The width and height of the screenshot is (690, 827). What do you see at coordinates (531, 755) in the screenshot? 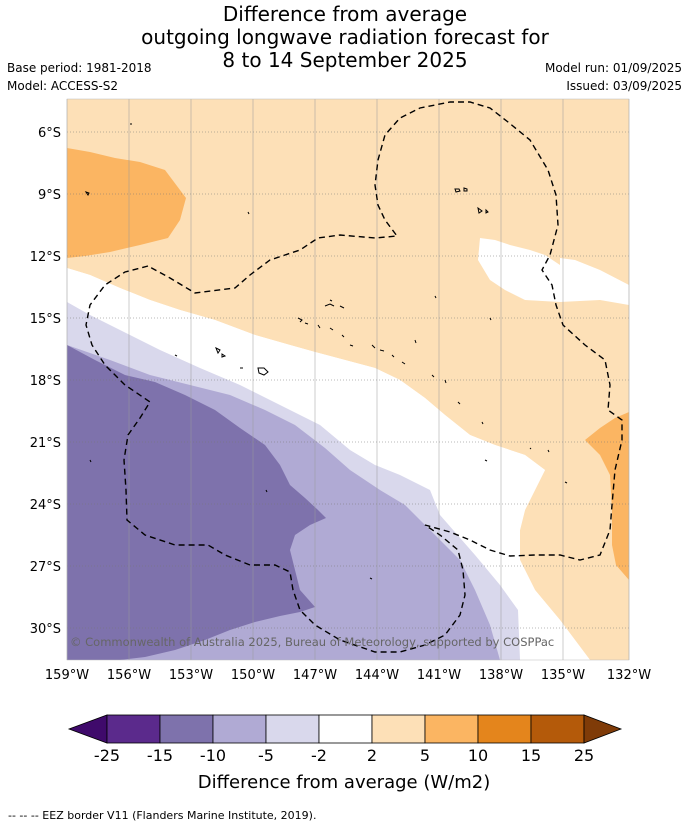
I see `colorbar-tick-label: 15` at bounding box center [531, 755].